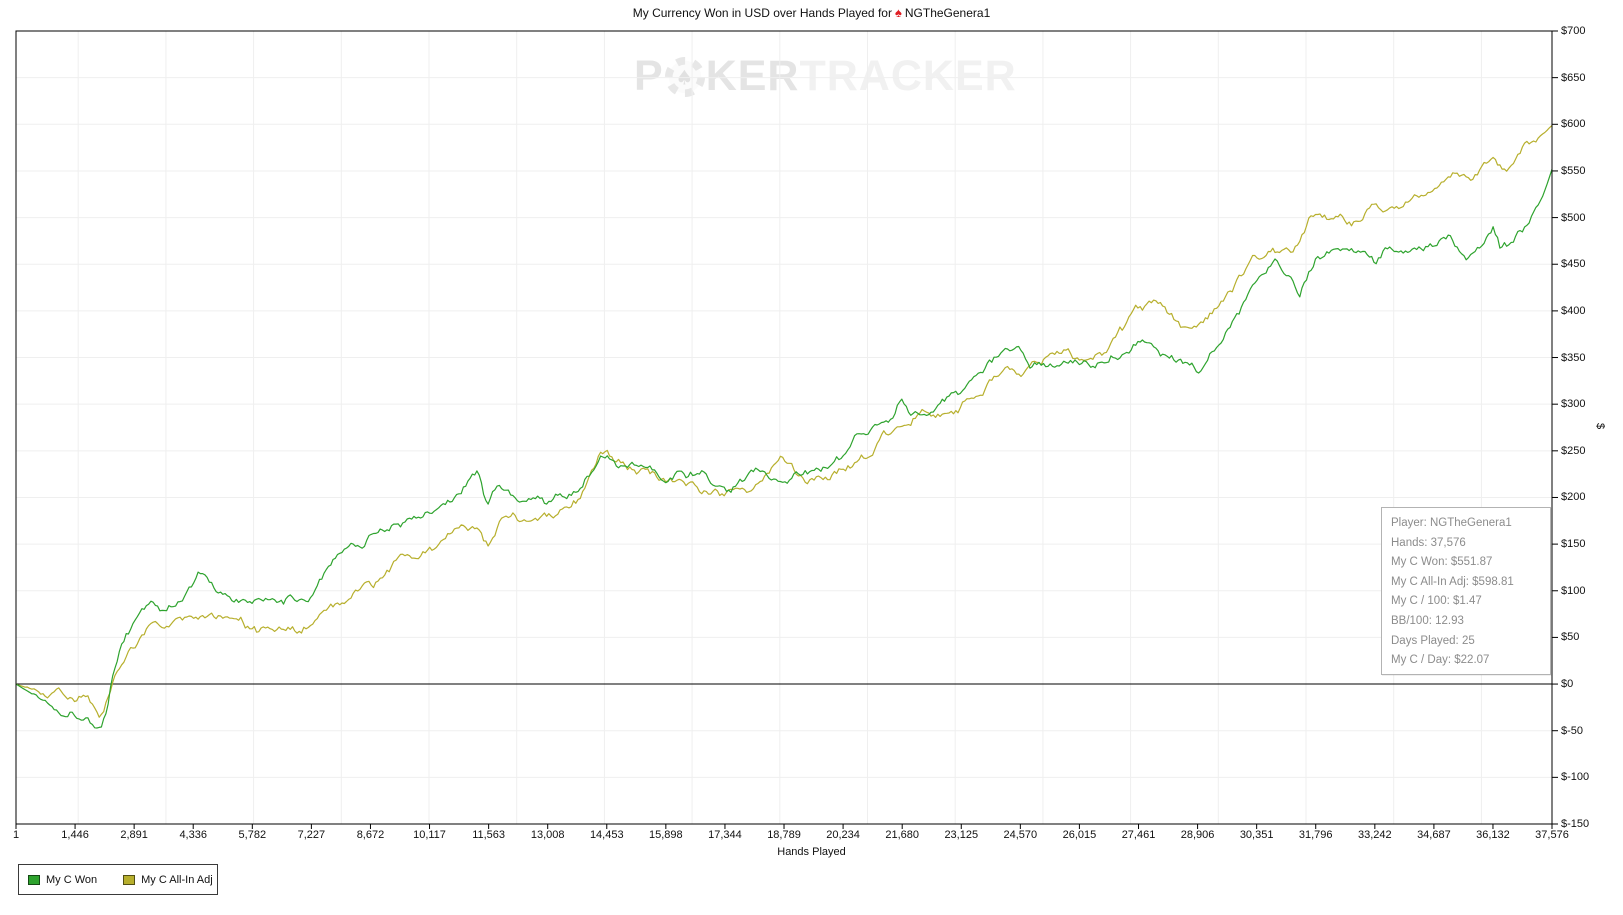 The height and width of the screenshot is (915, 1623). Describe the element at coordinates (1427, 620) in the screenshot. I see `info-line: BB/100: 12.93` at that location.